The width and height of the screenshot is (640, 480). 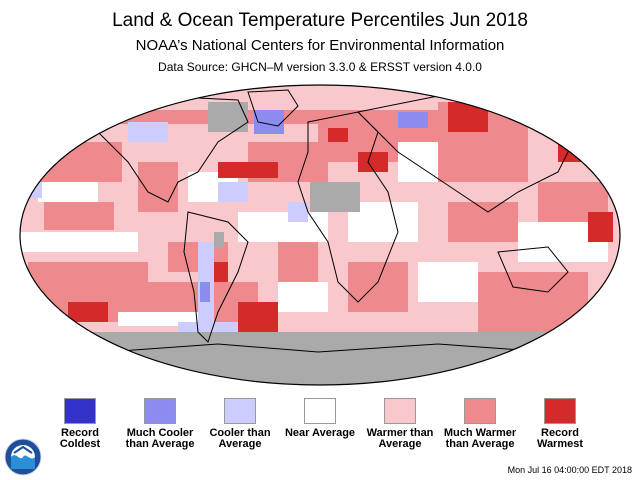 What do you see at coordinates (273, 108) in the screenshot?
I see `greenland-outline` at bounding box center [273, 108].